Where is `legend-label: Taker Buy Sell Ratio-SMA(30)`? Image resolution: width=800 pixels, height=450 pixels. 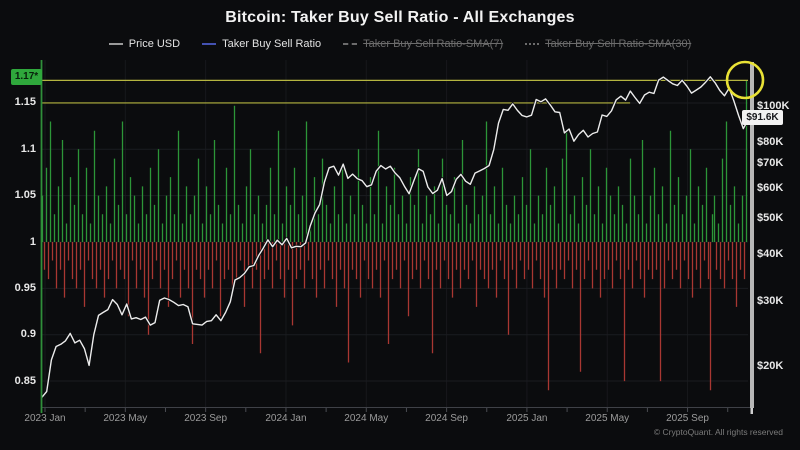 legend-label: Taker Buy Sell Ratio-SMA(30) is located at coordinates (618, 44).